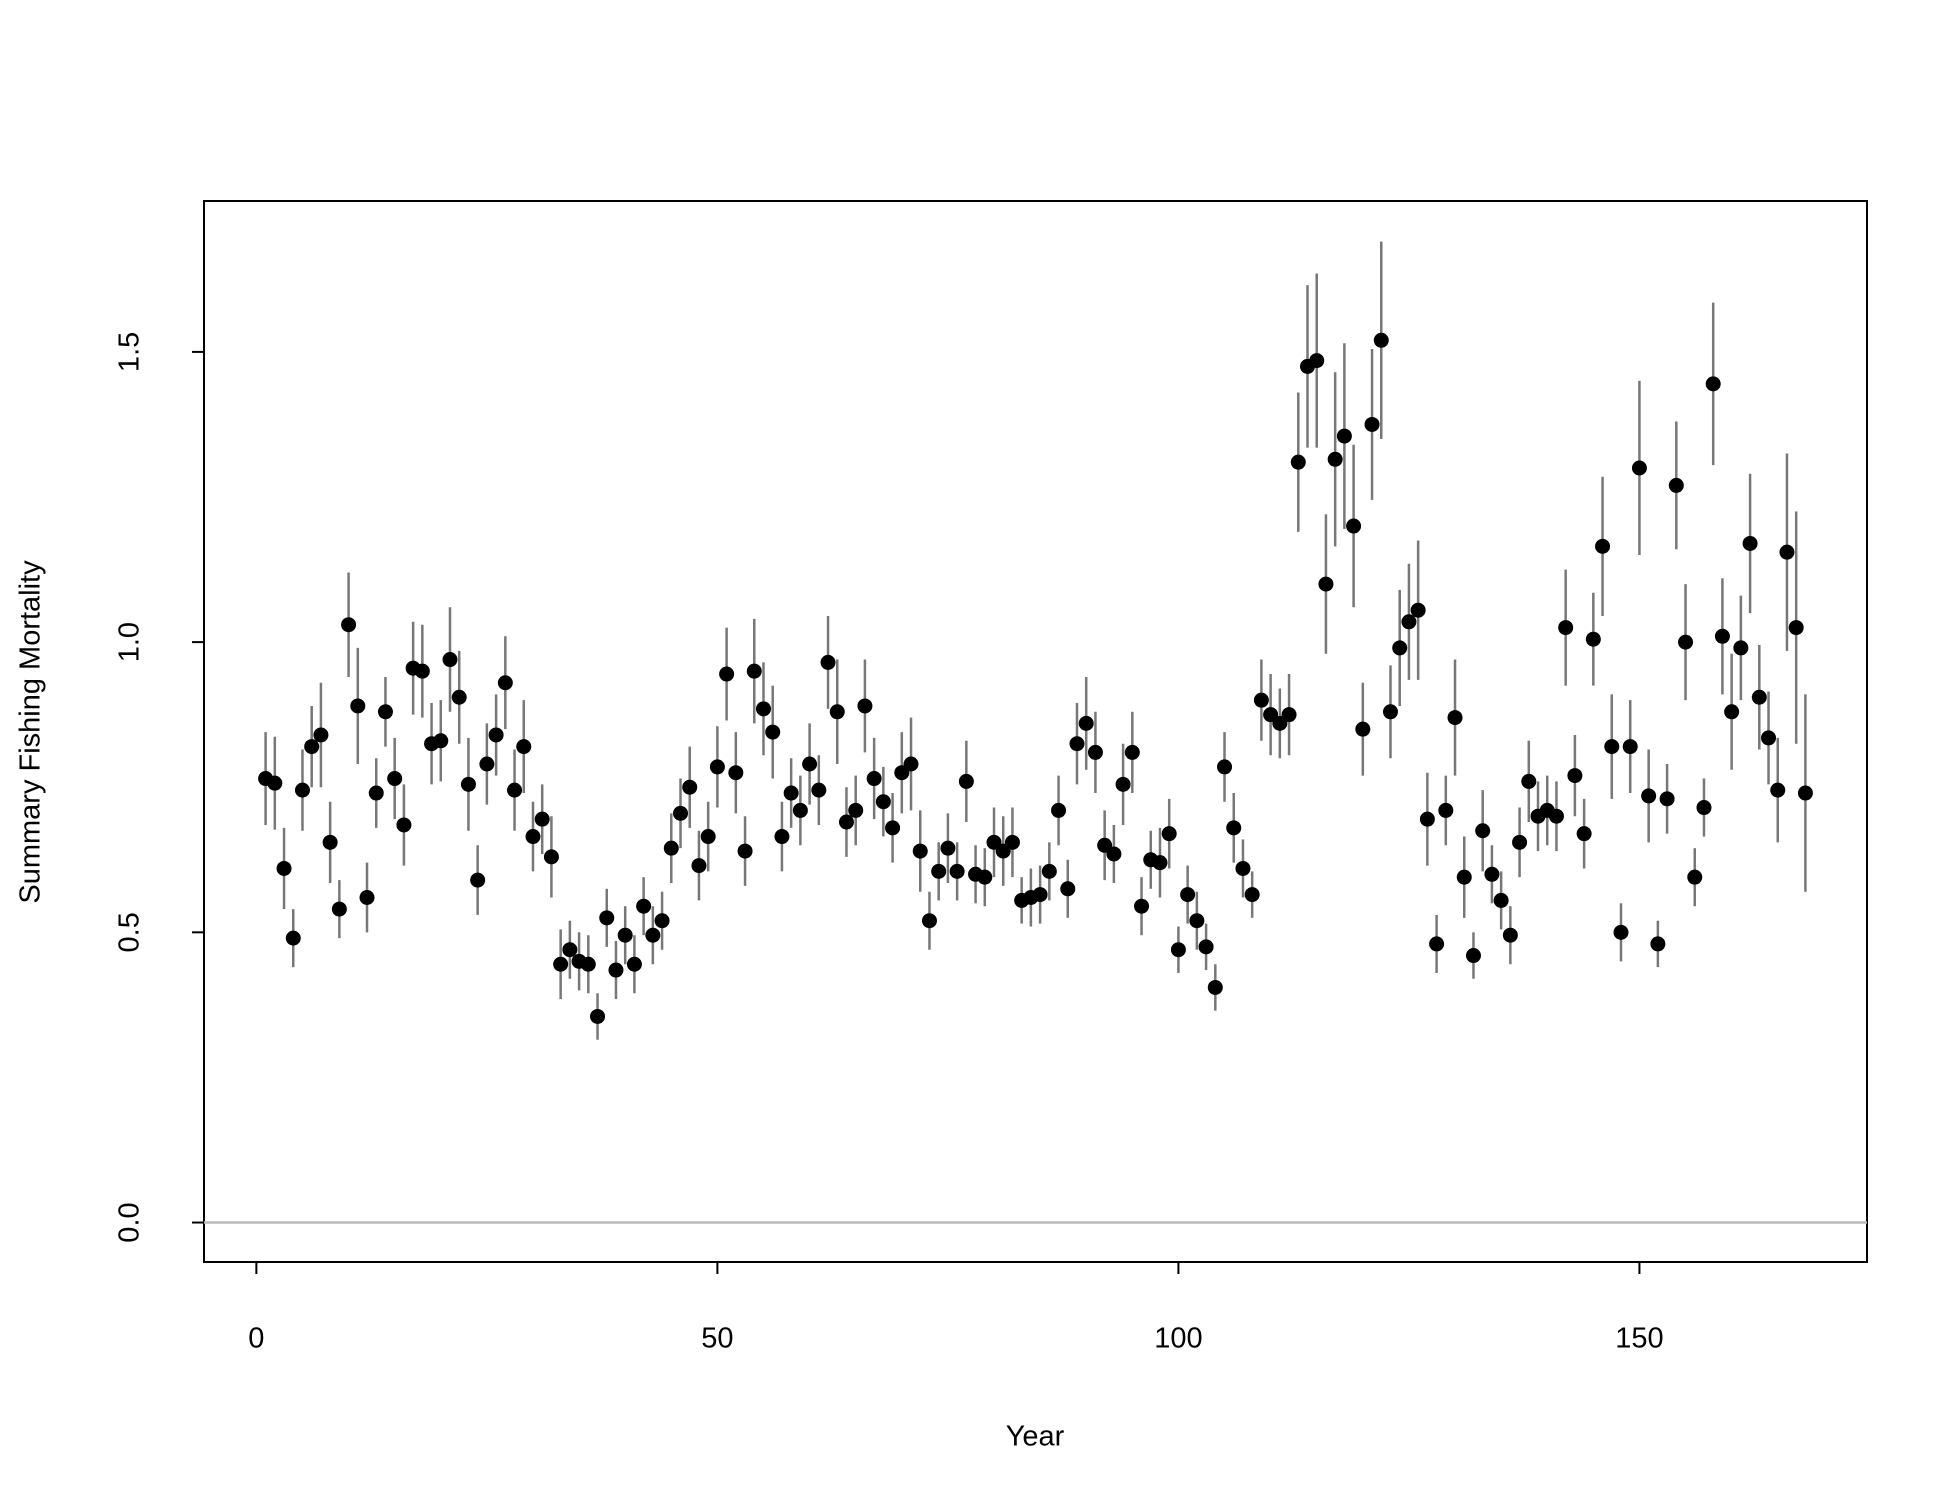 Image resolution: width=1950 pixels, height=1500 pixels. What do you see at coordinates (31, 732) in the screenshot?
I see `y-axis-label: Summary Fishing Mortality` at bounding box center [31, 732].